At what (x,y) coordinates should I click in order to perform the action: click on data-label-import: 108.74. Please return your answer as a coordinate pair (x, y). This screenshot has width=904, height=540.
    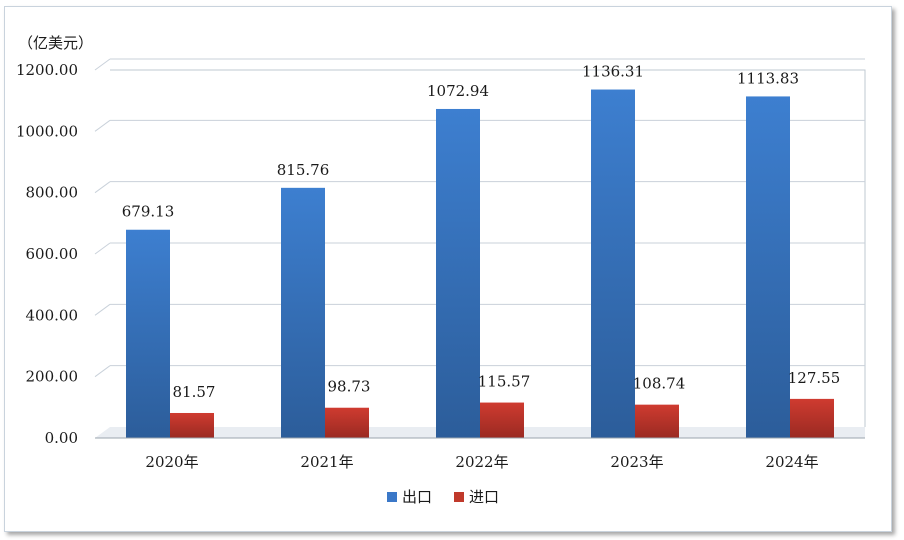
    Looking at the image, I should click on (659, 384).